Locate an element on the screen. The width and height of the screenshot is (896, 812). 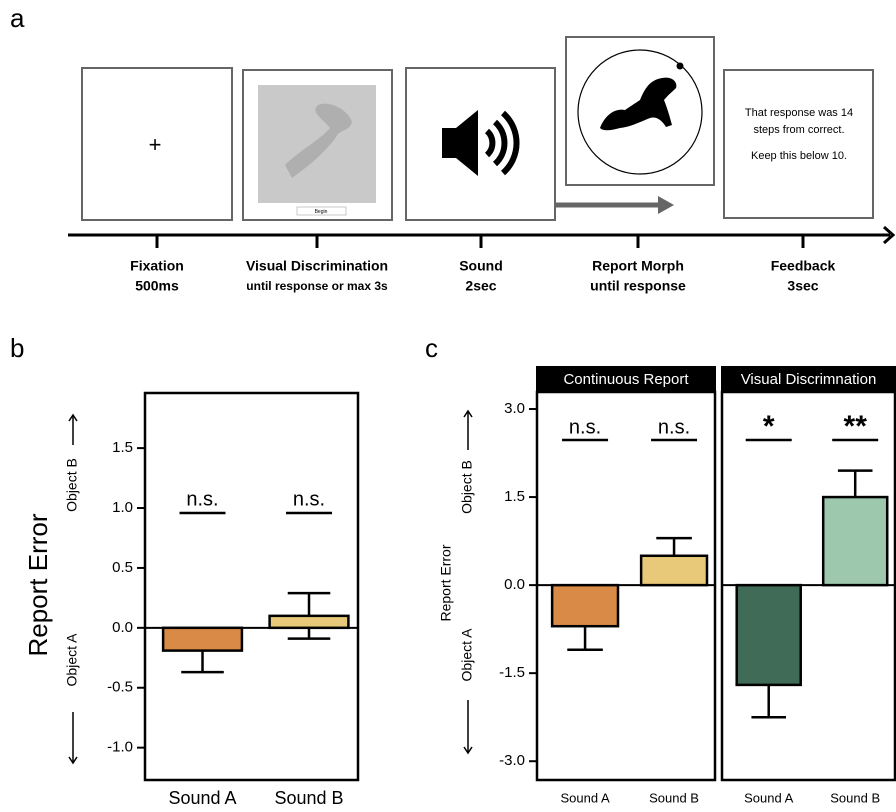
report-wheel is located at coordinates (640, 112).